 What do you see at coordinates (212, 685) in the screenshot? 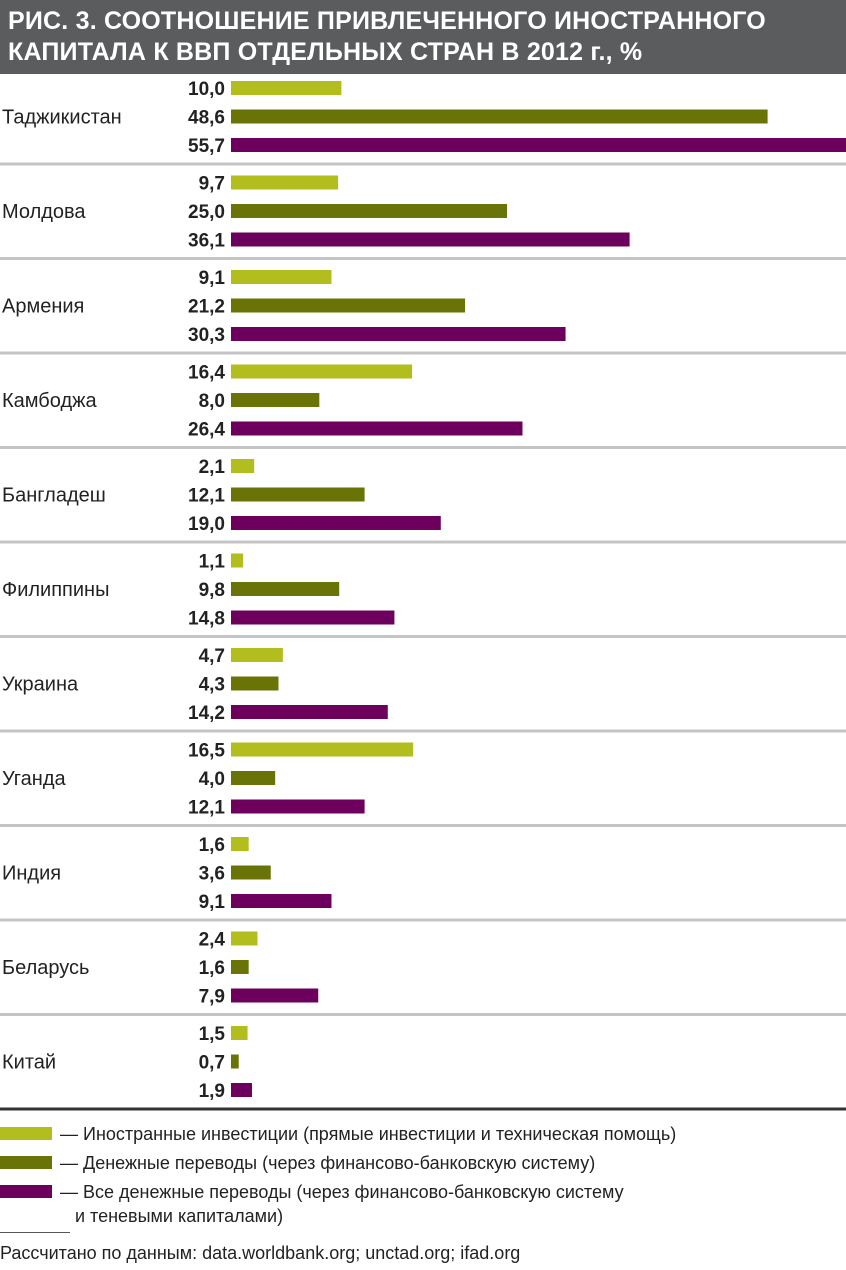
I see `data-label: 4,3` at bounding box center [212, 685].